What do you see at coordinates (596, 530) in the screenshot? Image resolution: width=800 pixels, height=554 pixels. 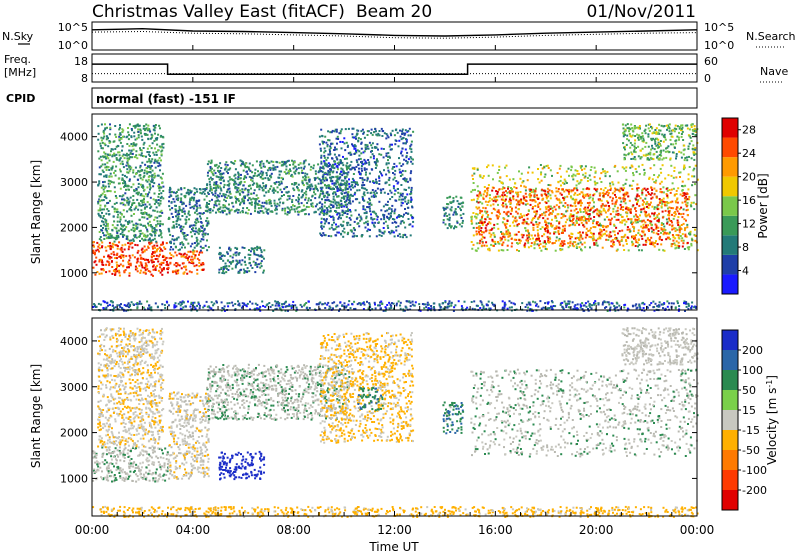 I see `xtick-label: 20:00` at bounding box center [596, 530].